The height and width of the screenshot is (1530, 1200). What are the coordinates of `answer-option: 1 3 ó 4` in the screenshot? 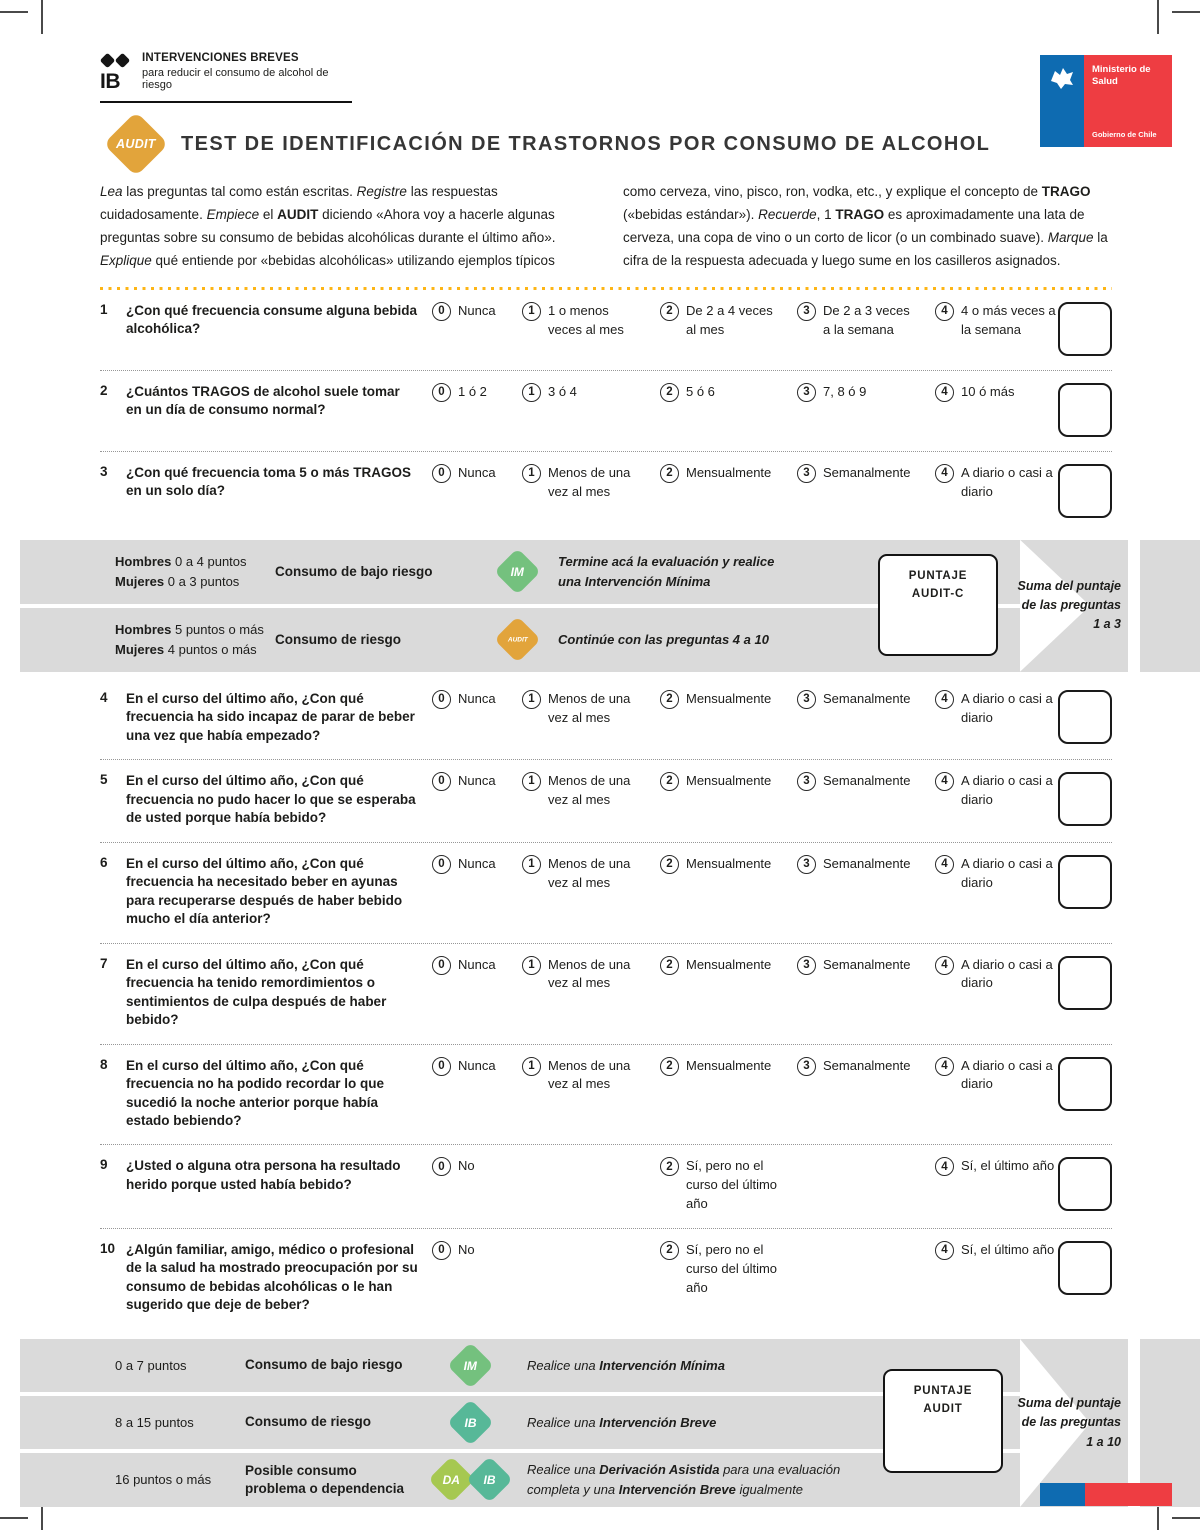 It's located at (591, 392).